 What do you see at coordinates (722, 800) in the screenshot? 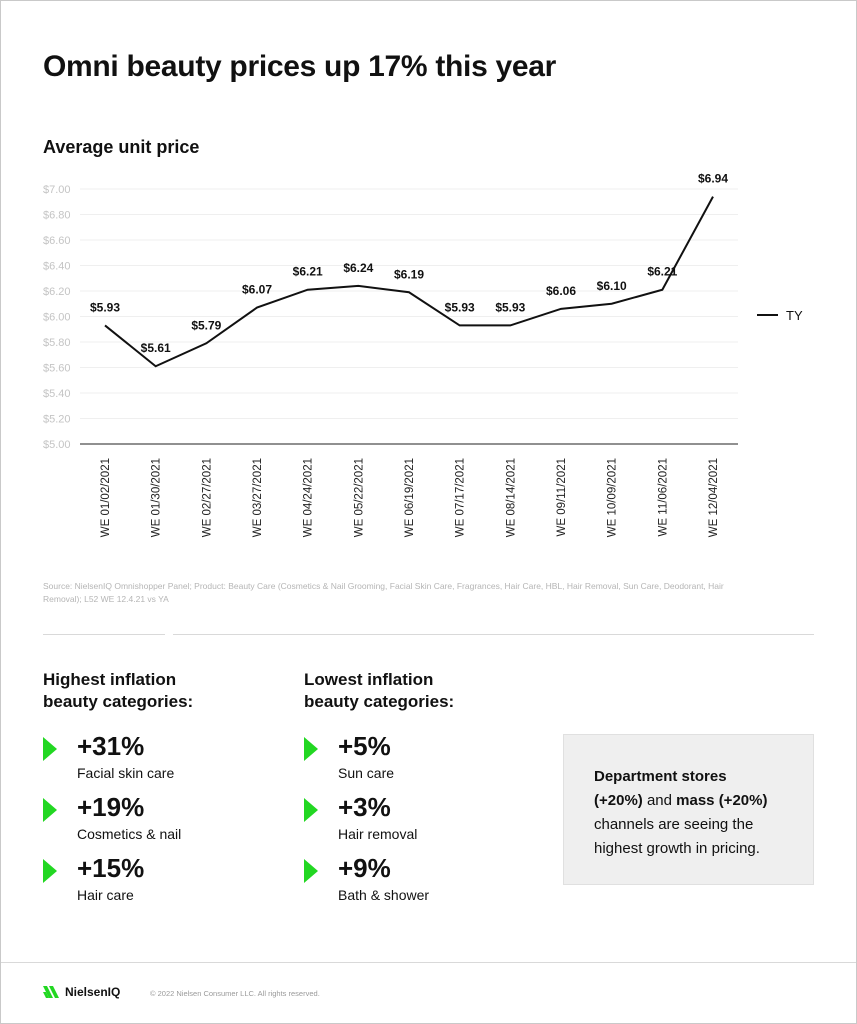
I see `callout-strong-3: mass (+20%)` at bounding box center [722, 800].